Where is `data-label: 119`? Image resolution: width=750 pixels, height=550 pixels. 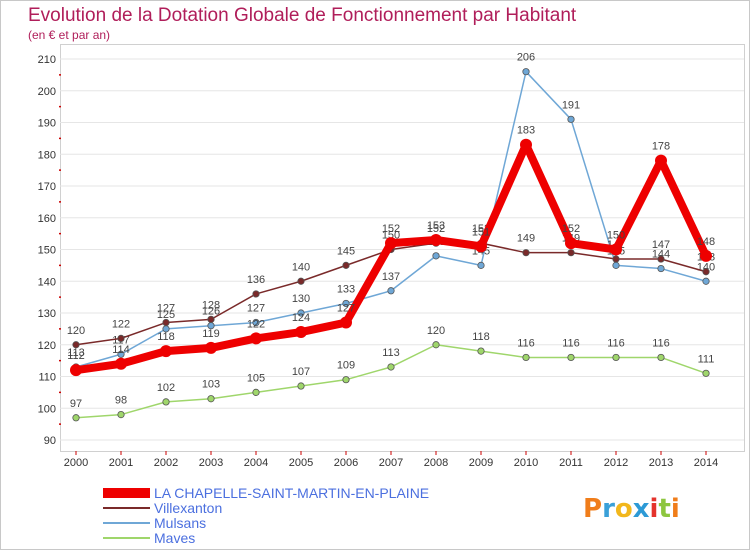
data-label: 119 is located at coordinates (211, 334).